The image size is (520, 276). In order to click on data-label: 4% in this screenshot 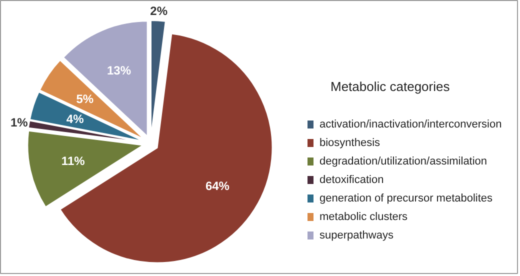, I will do `click(75, 119)`.